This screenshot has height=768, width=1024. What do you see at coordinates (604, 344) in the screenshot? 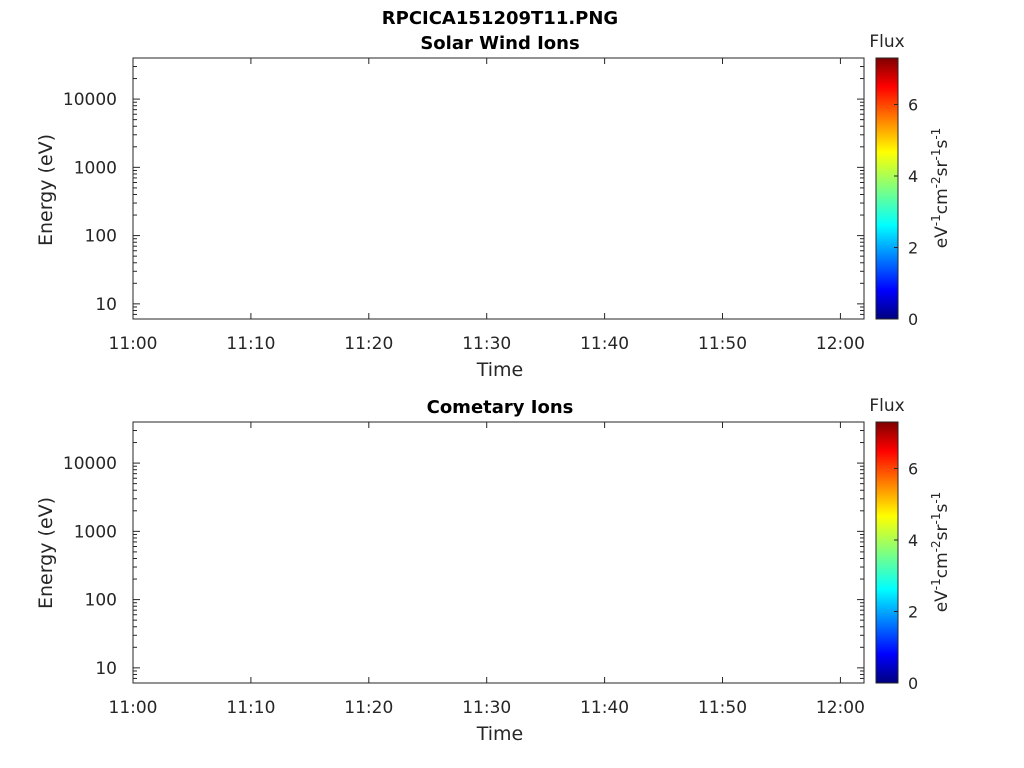
I see `x-tick-label: 11:40` at bounding box center [604, 344].